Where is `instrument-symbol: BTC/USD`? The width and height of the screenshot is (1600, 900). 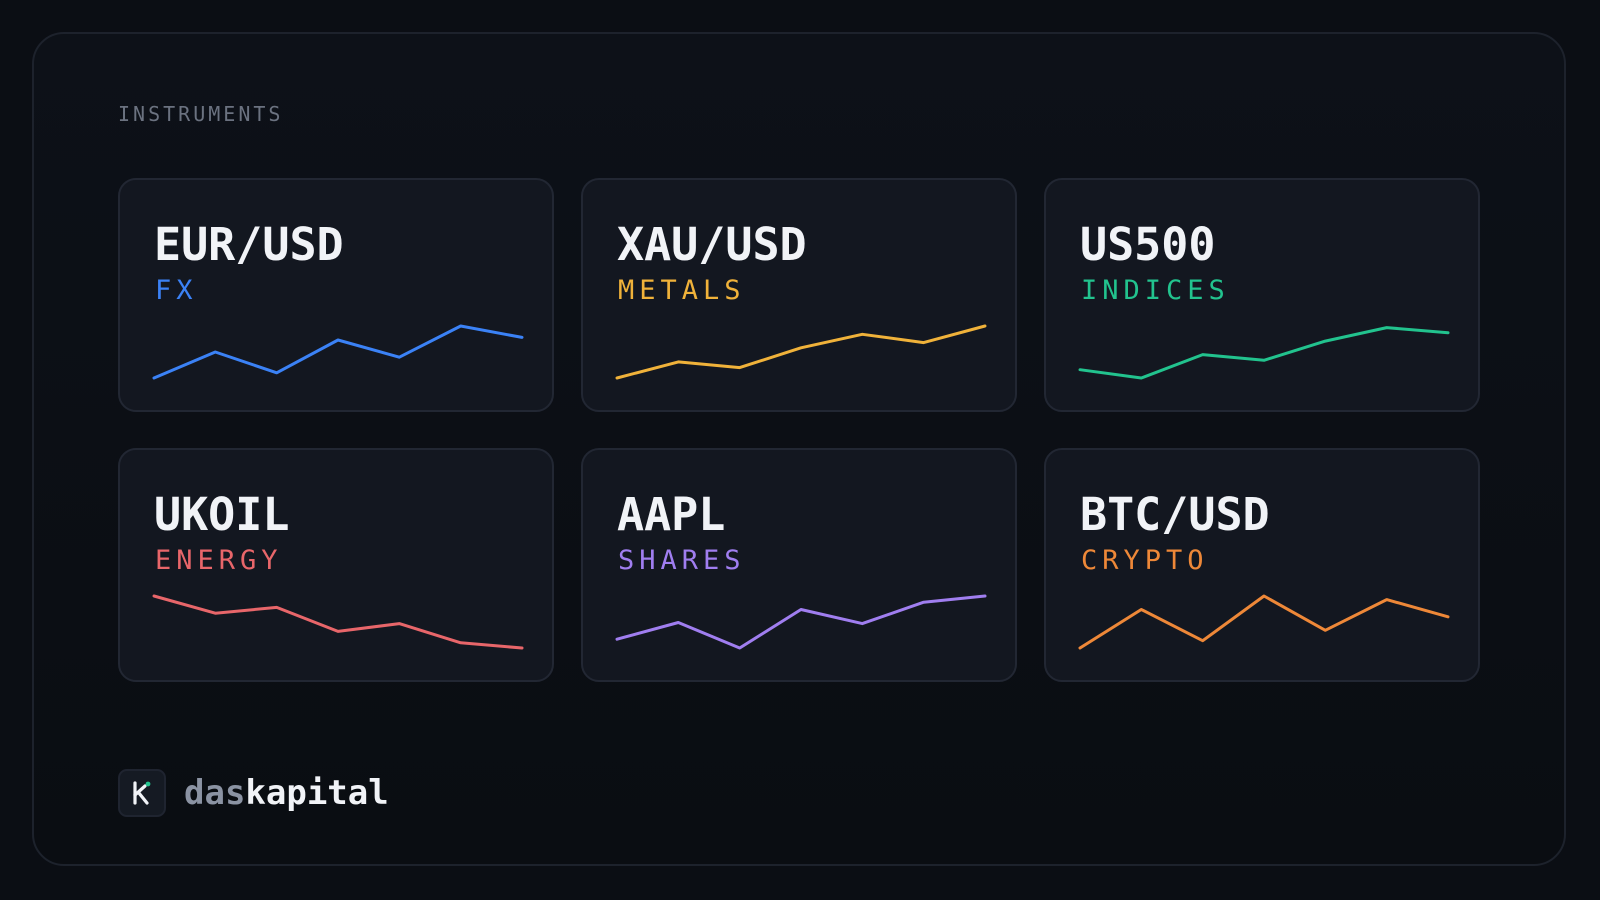
instrument-symbol: BTC/USD is located at coordinates (1175, 514).